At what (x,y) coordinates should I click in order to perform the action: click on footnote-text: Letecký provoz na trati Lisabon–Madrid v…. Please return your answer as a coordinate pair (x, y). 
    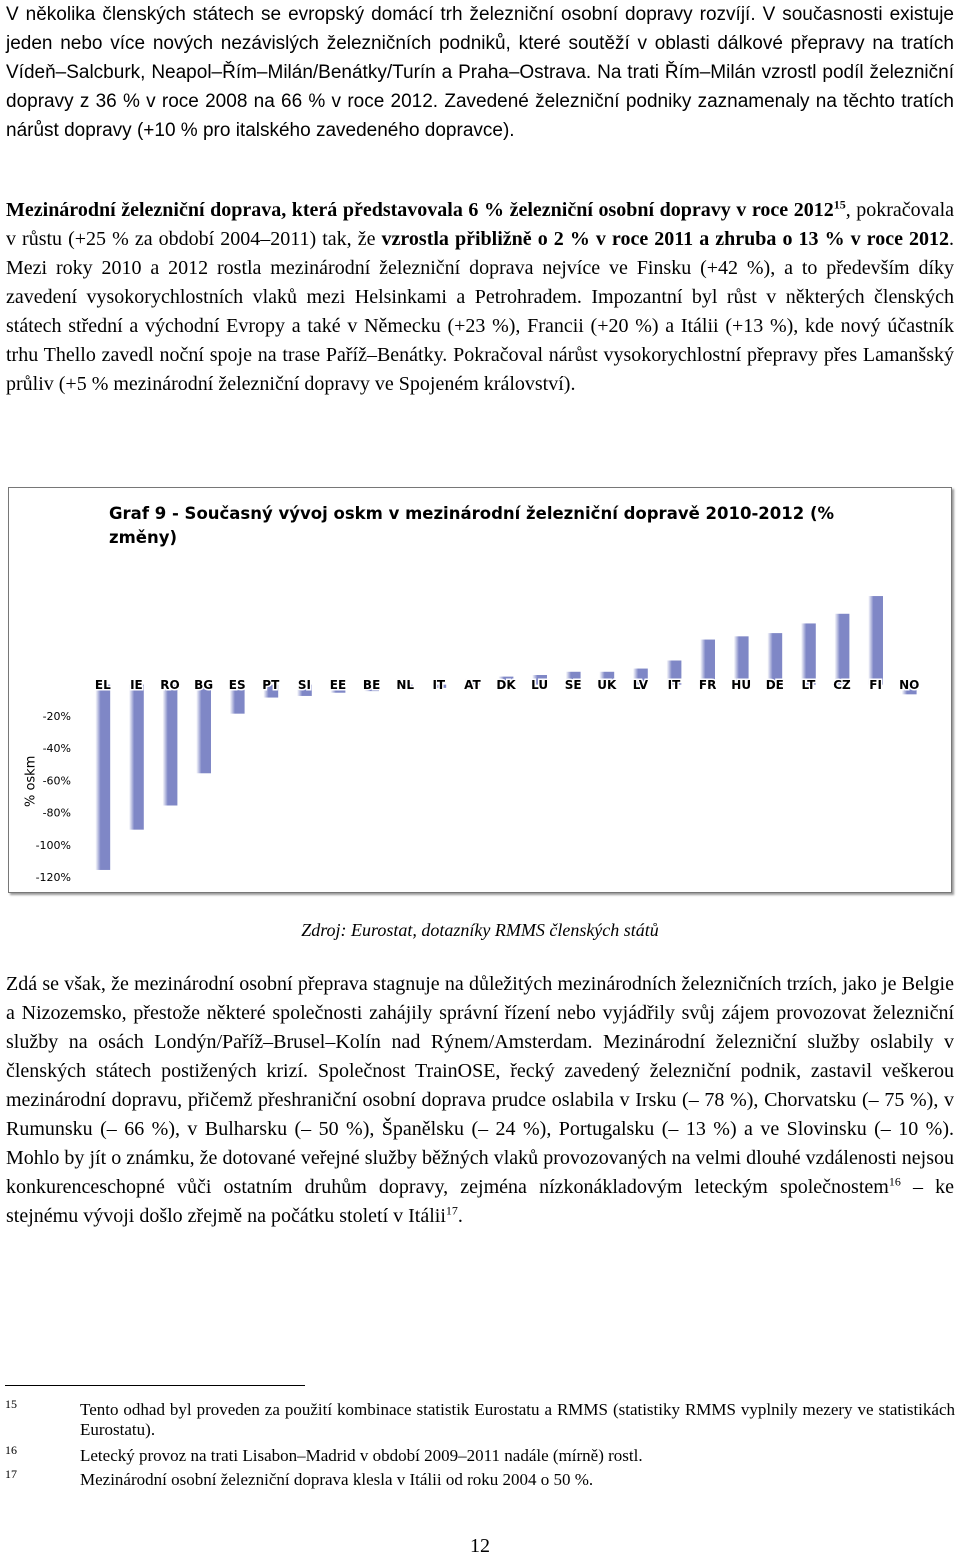
    Looking at the image, I should click on (361, 1455).